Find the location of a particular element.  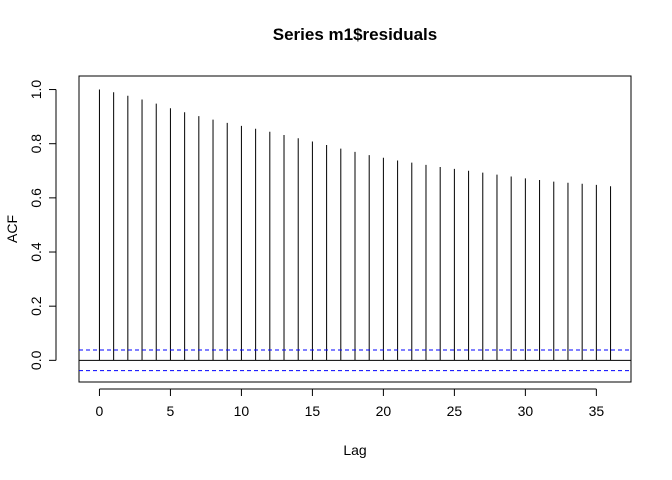

x-tick-label: 0 is located at coordinates (100, 411).